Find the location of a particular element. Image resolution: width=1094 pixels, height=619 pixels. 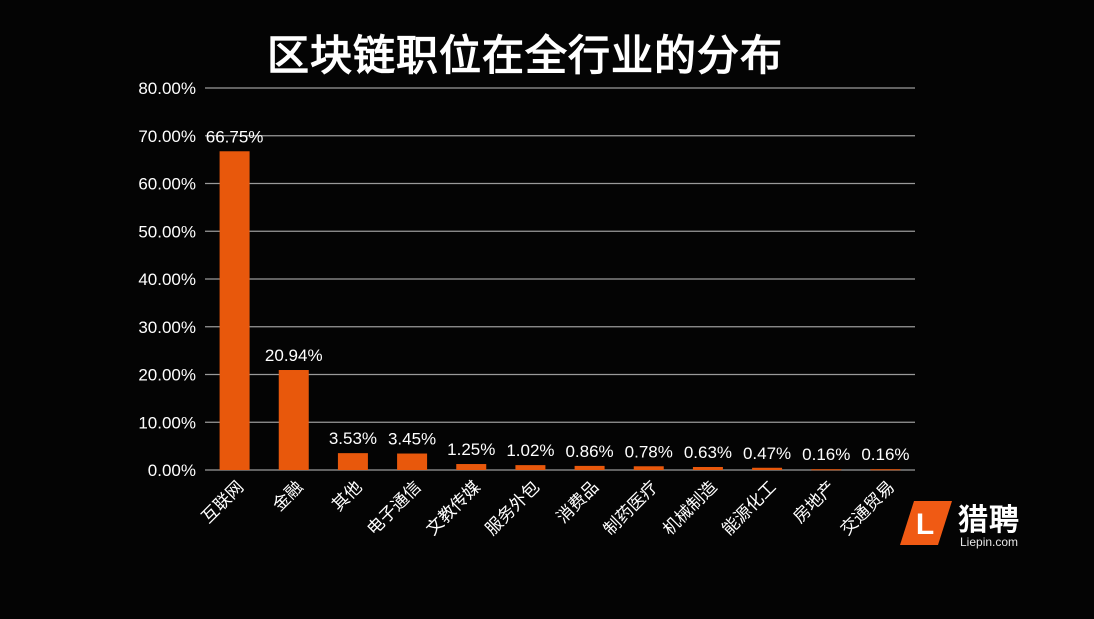

chart-title: 区块链职位在全行业的分布 is located at coordinates (524, 55).